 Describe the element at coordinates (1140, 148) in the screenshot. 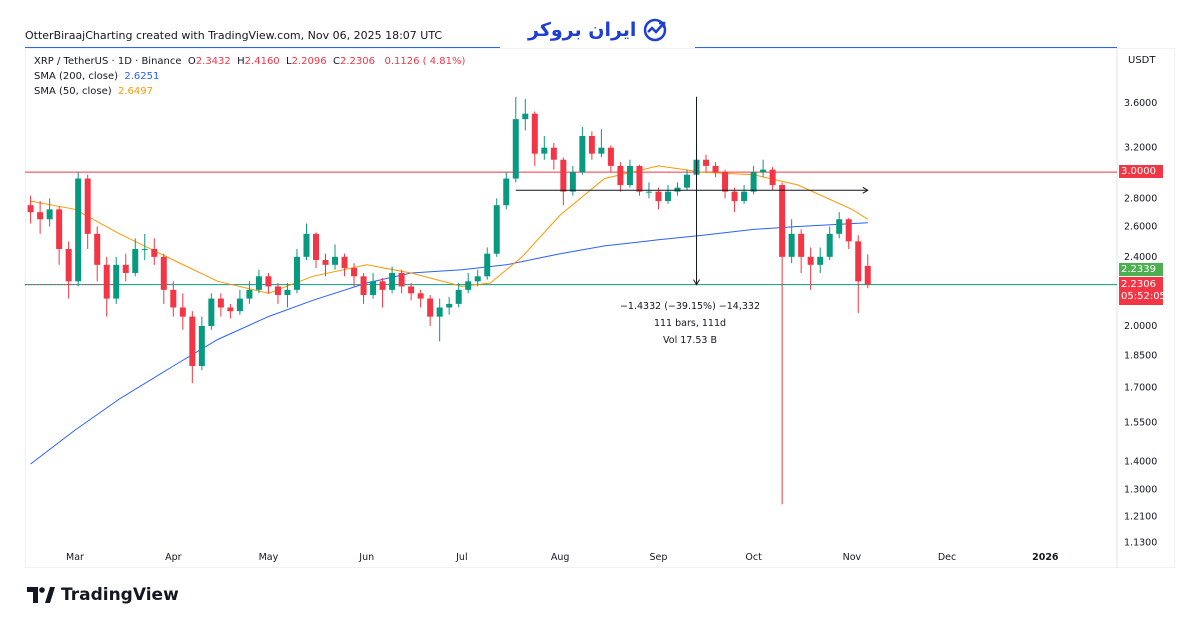

I see `y-tick-label: 3.2000` at that location.